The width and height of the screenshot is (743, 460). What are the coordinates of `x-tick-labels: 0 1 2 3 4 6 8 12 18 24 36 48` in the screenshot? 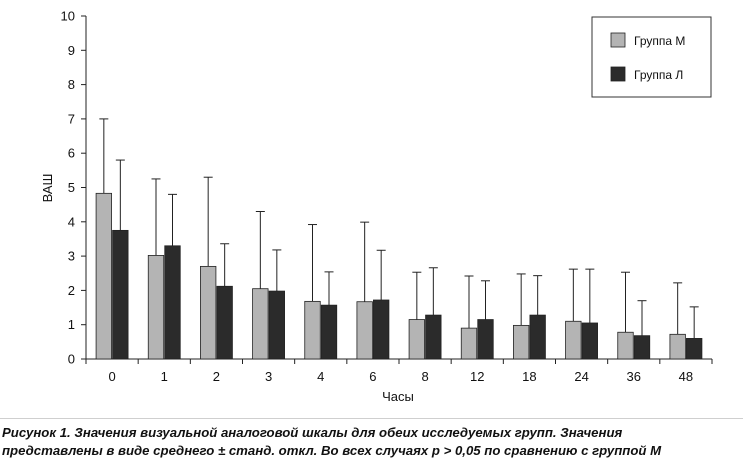 It's located at (400, 376).